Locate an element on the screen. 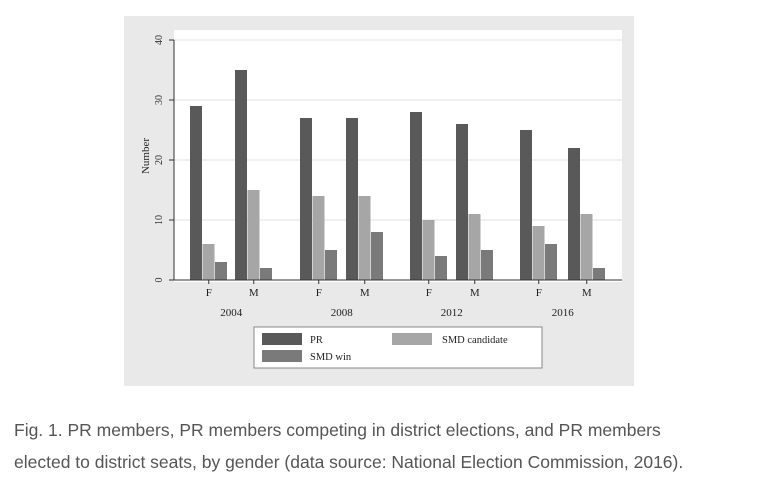 The height and width of the screenshot is (488, 765). x-group-label-year: 2008 is located at coordinates (342, 313).